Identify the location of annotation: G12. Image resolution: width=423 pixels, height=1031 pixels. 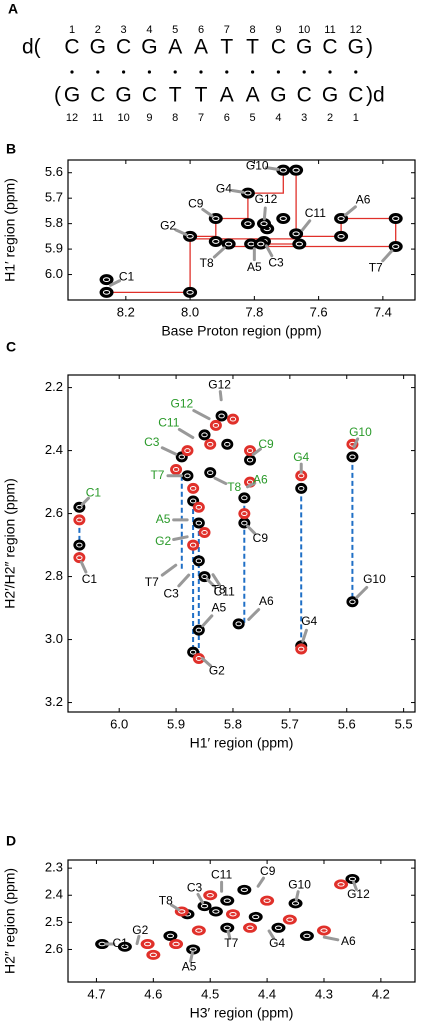
(219, 385).